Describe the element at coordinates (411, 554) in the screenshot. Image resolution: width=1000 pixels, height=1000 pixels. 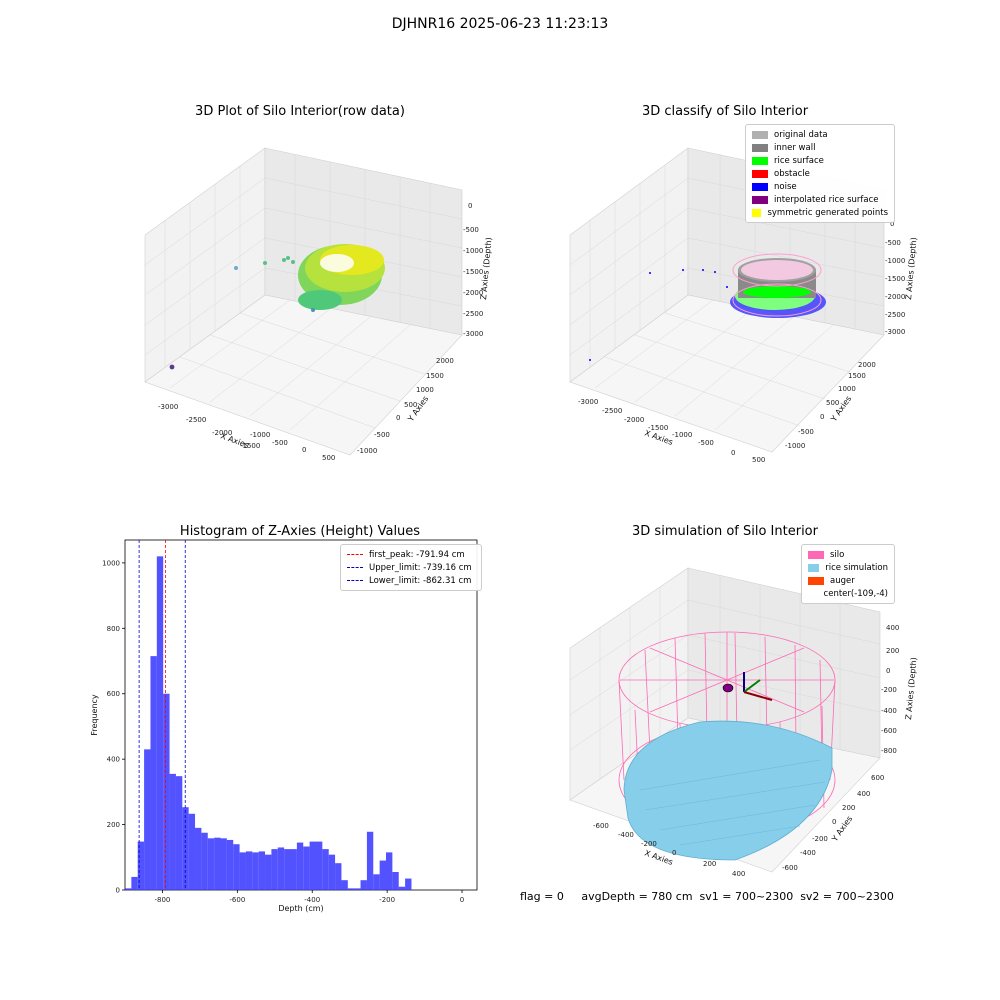
I see `legend-item-first-peak: first_peak: -791.94 cm` at that location.